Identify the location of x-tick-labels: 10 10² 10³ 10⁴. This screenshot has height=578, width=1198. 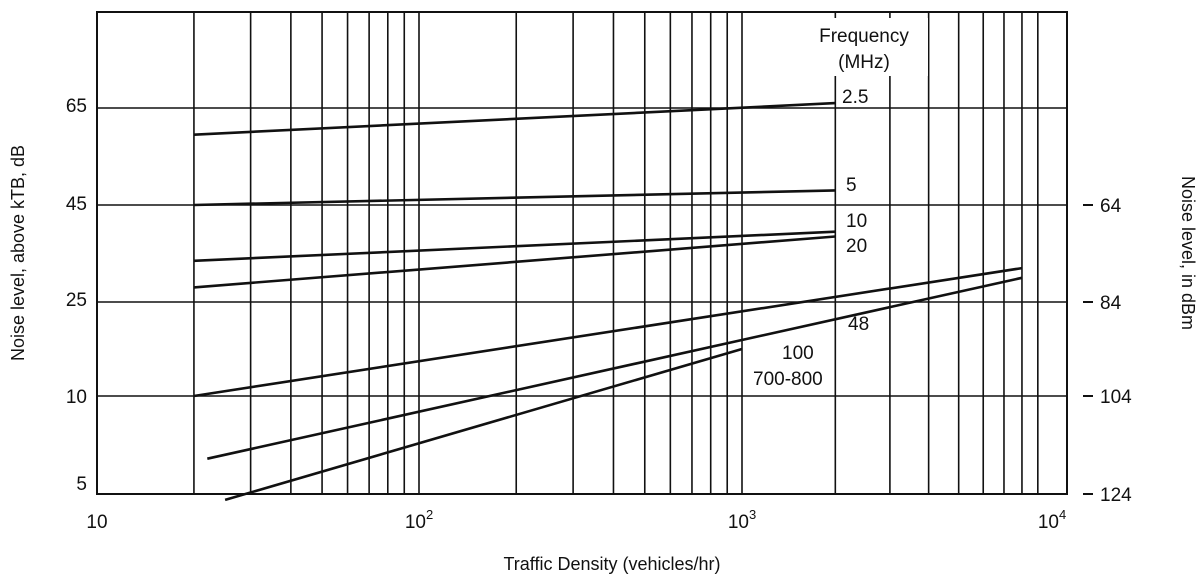
(576, 520).